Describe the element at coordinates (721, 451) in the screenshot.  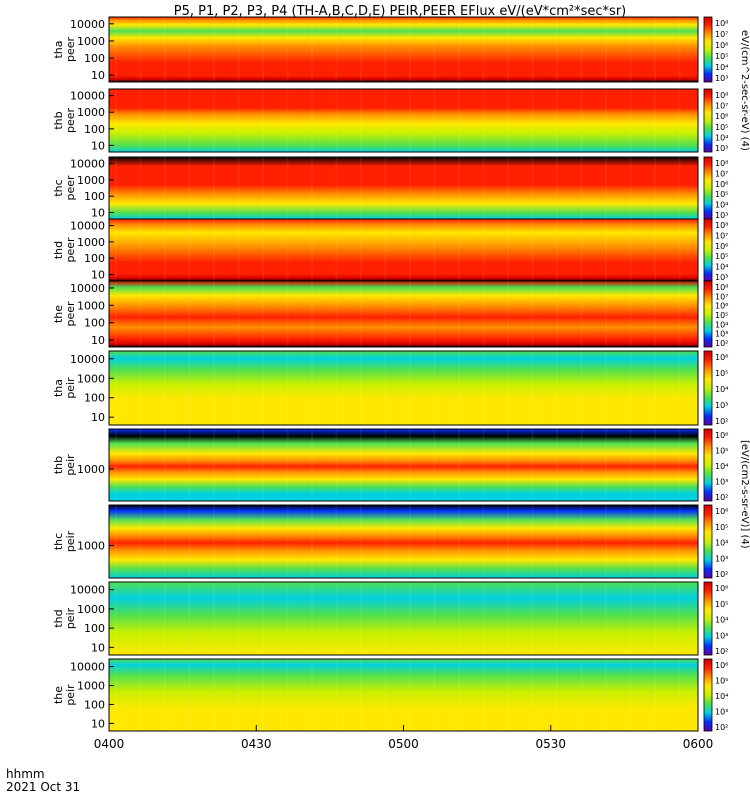
I see `colorbar-tick-label: 10⁵` at that location.